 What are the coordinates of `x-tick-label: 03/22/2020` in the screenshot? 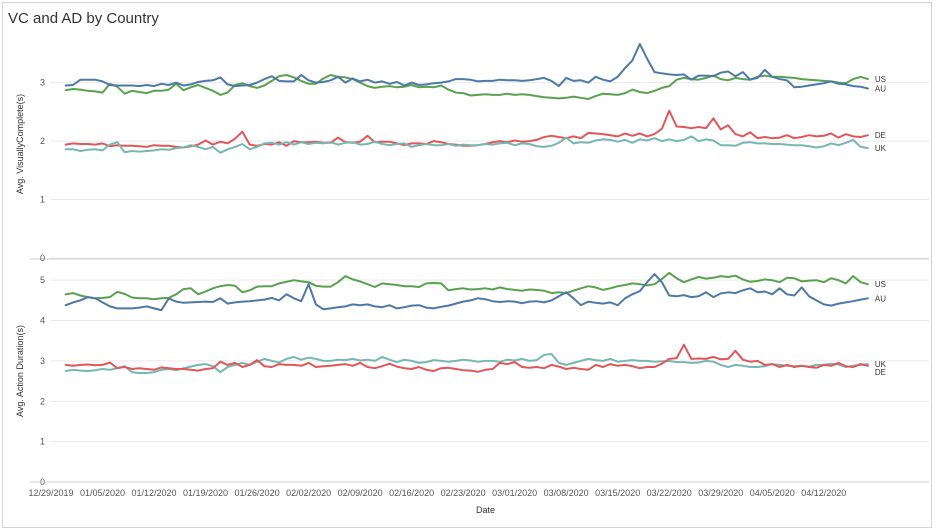 It's located at (669, 493).